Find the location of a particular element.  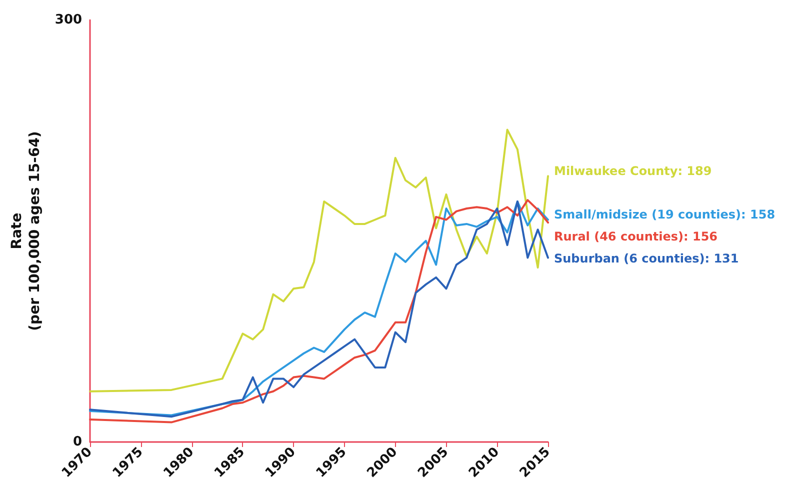

y-axis-title: Rate (per 100,000 ages 15-64) is located at coordinates (26, 231).